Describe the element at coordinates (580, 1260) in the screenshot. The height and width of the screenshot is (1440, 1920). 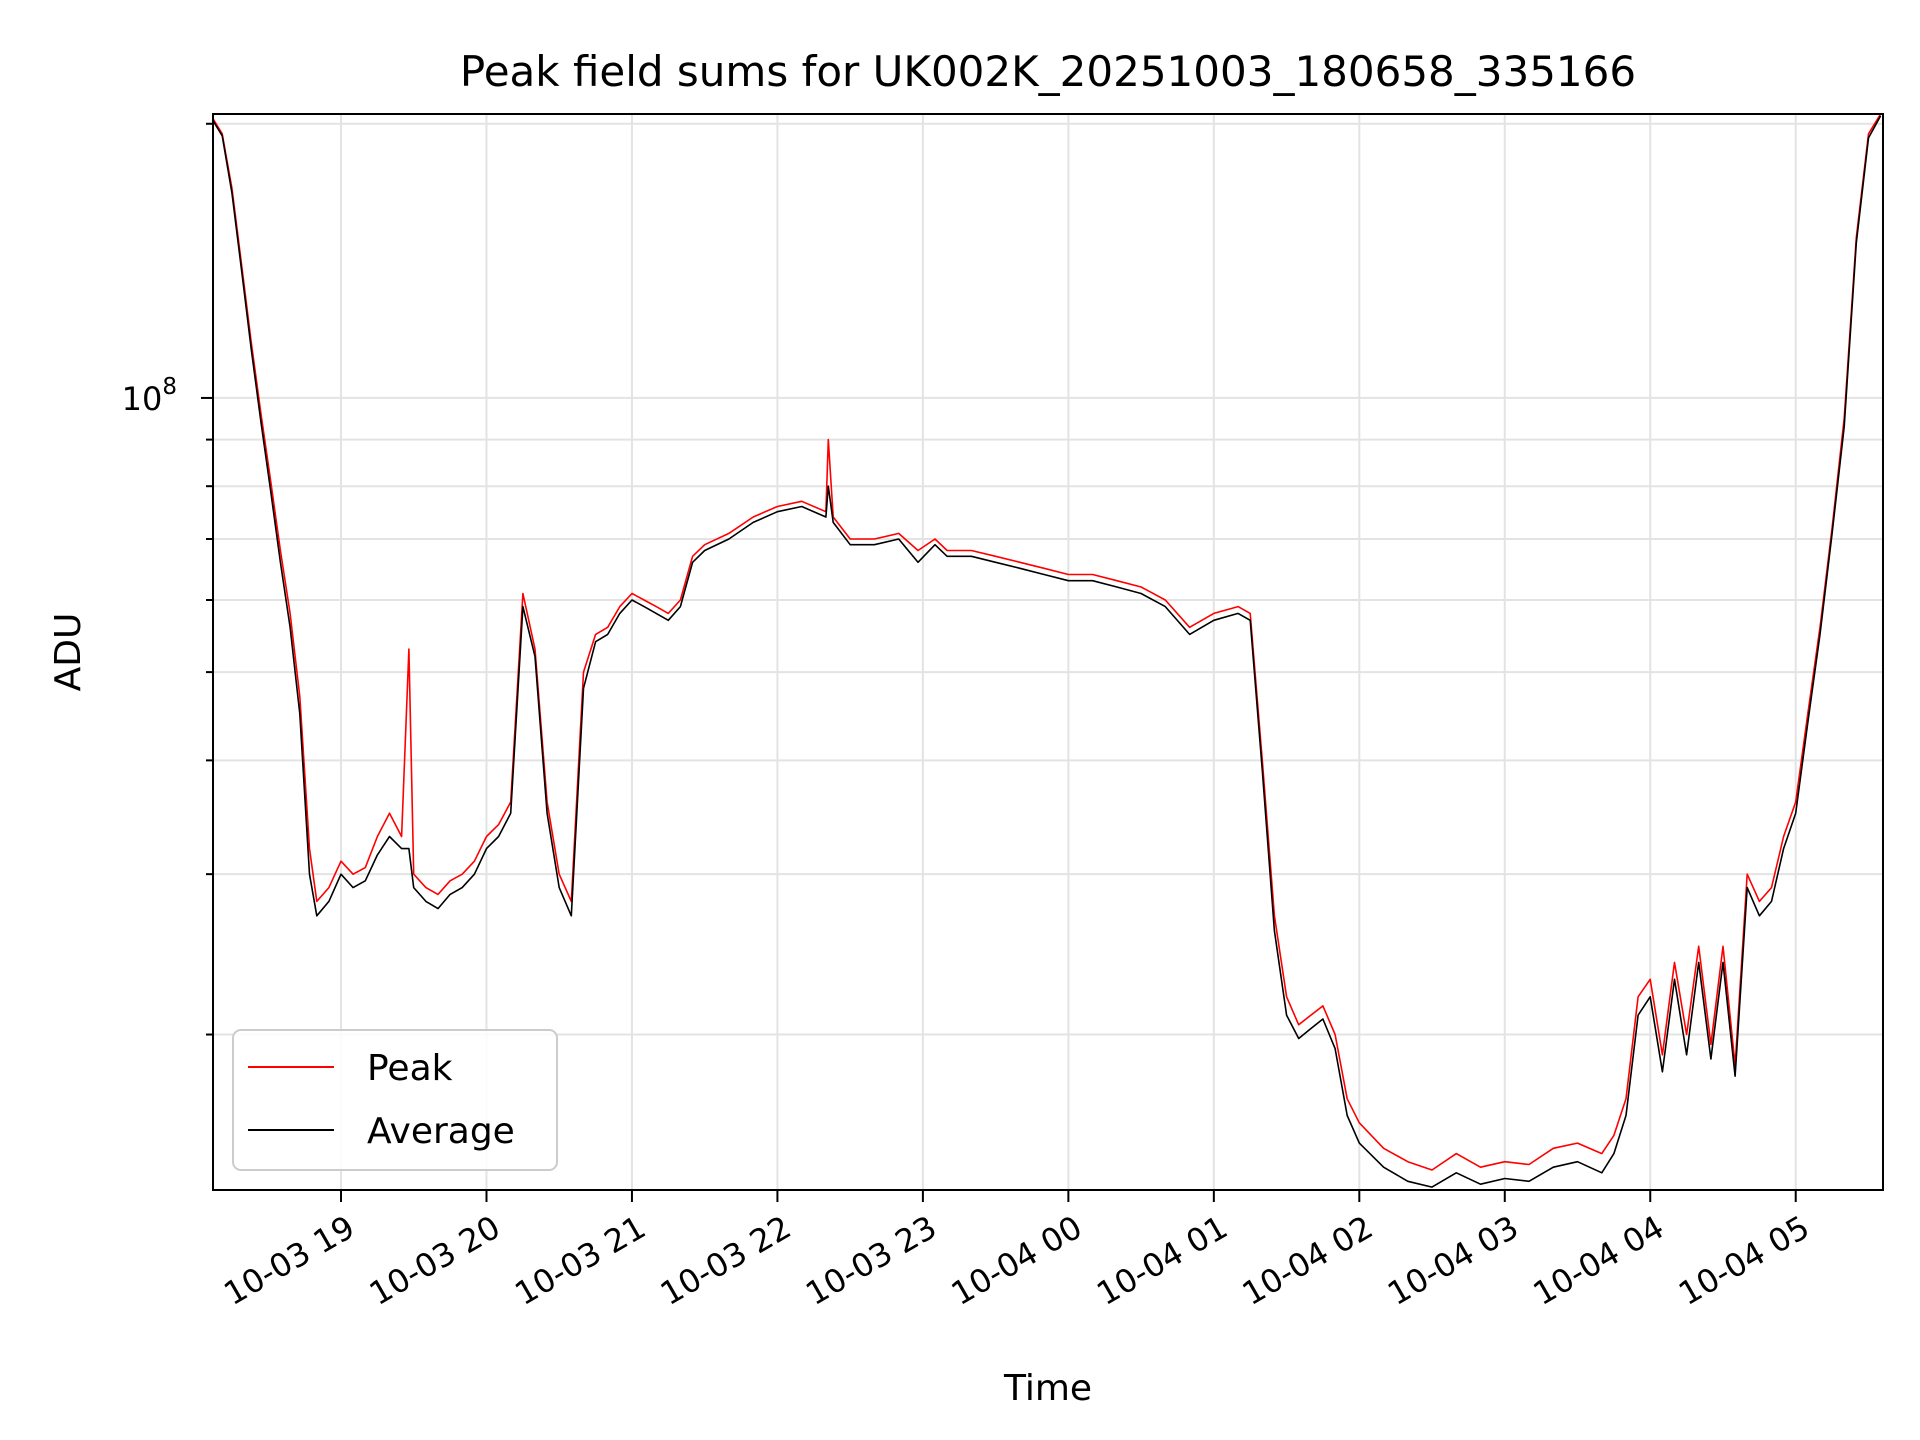
I see `x-tick-label: 10-03 21` at that location.